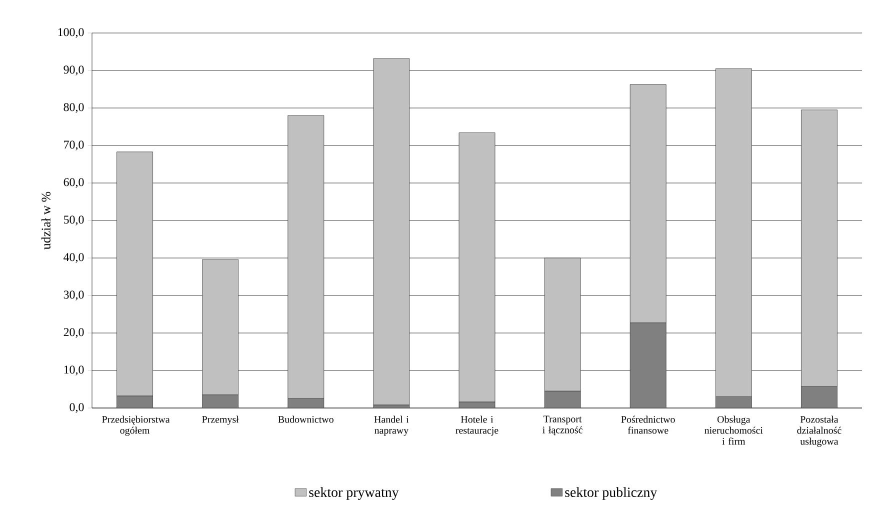  Describe the element at coordinates (611, 493) in the screenshot. I see `legend-label: sektor publiczny` at that location.